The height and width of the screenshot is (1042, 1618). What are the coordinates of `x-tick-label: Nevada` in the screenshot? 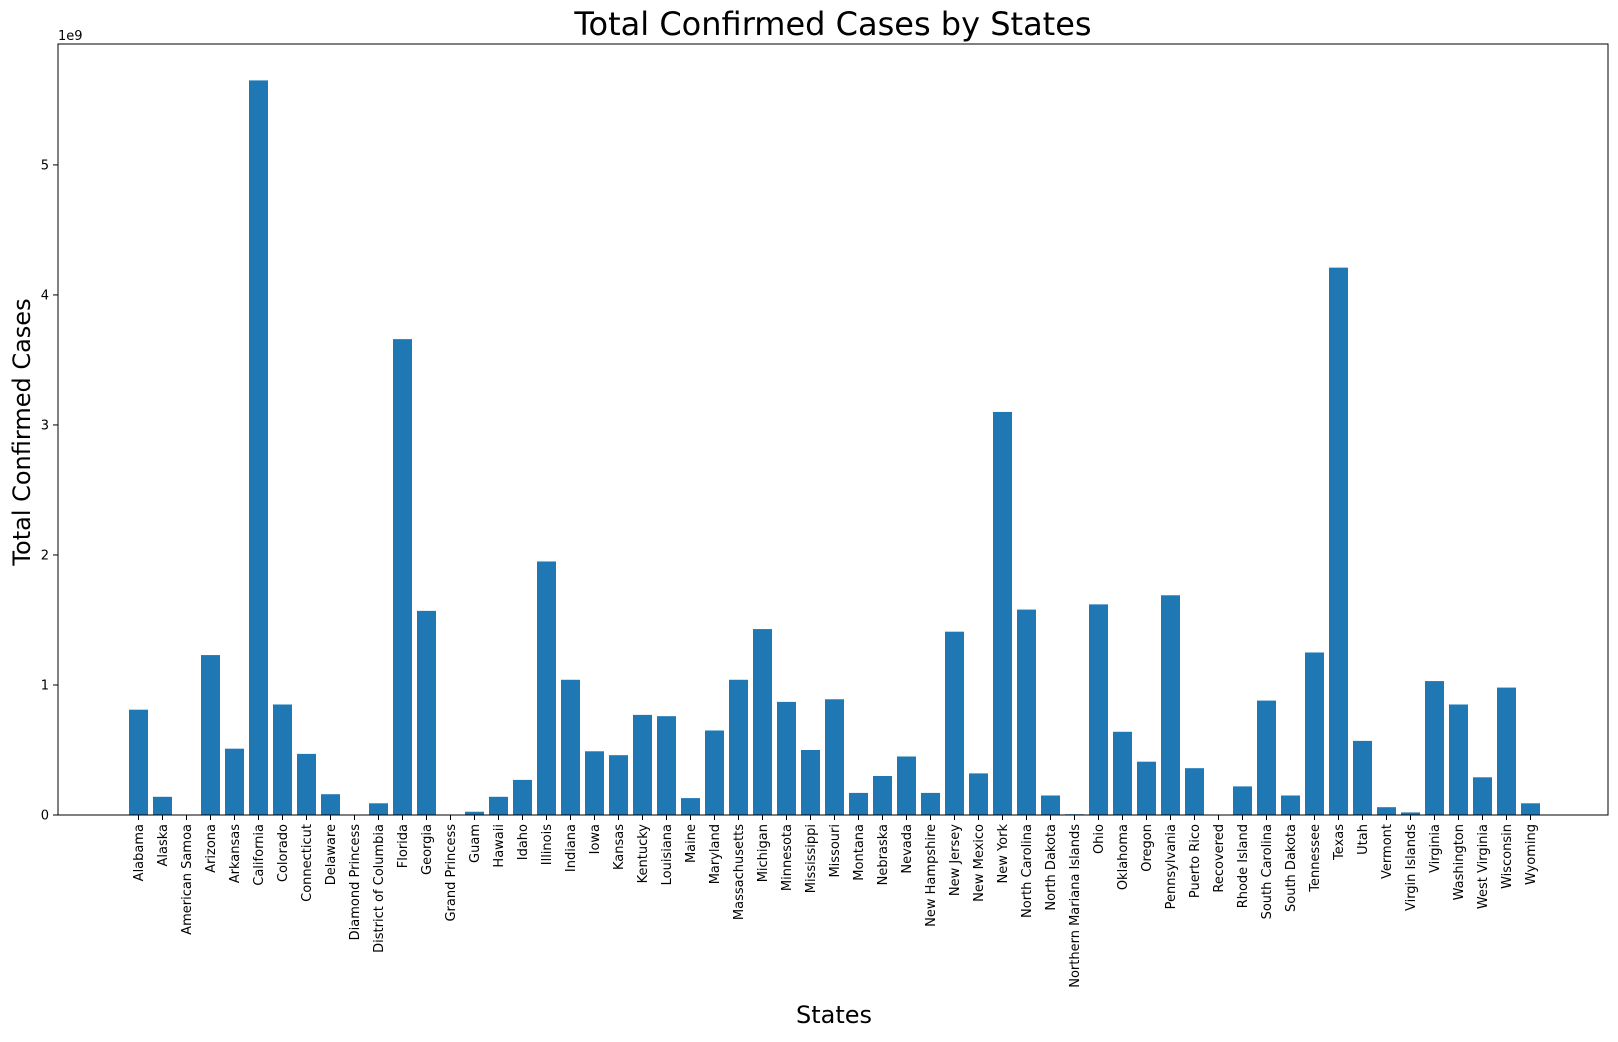 It's located at (907, 849).